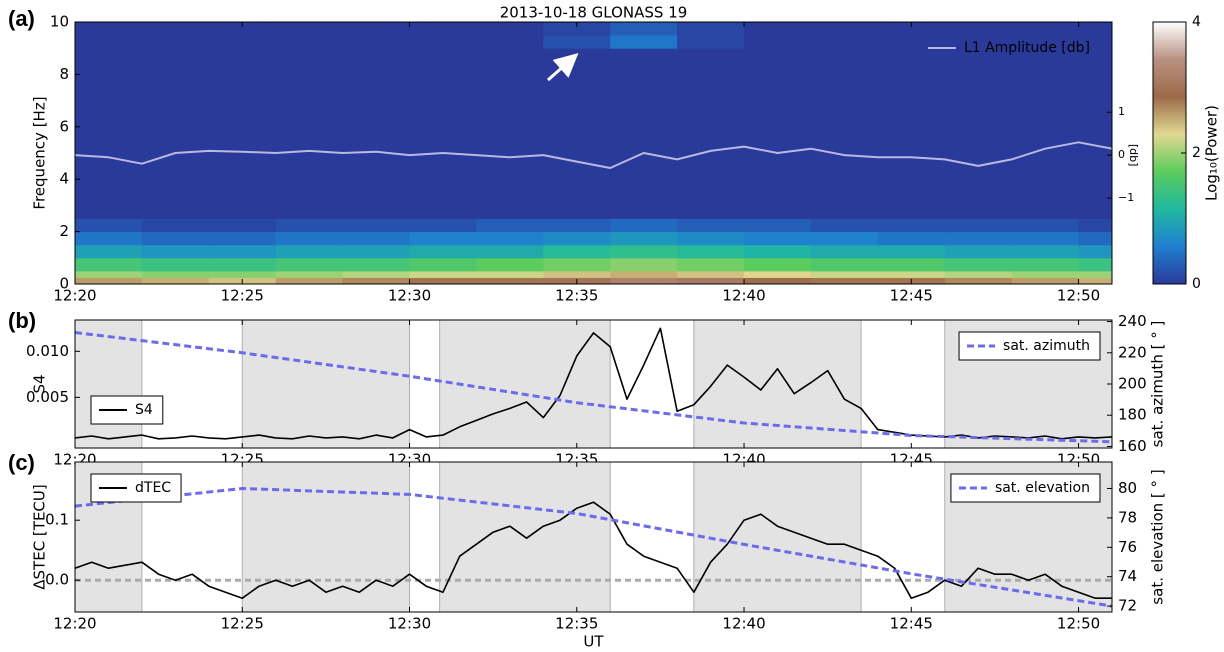 The image size is (1224, 652). I want to click on y2-tick-label: 80, so click(1127, 488).